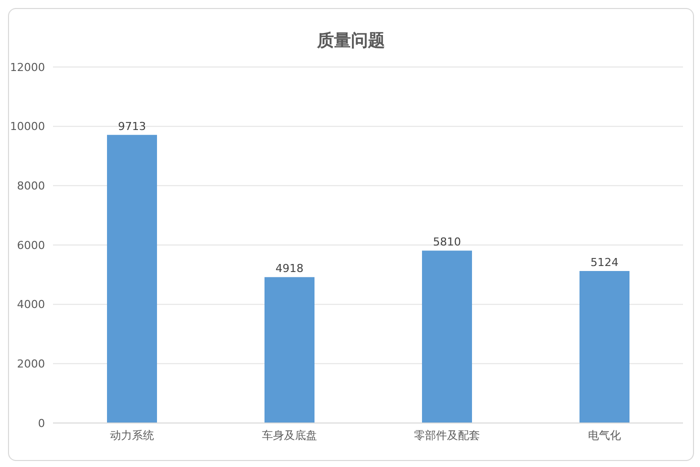 The width and height of the screenshot is (700, 467). I want to click on y-tick-label: 0, so click(41, 423).